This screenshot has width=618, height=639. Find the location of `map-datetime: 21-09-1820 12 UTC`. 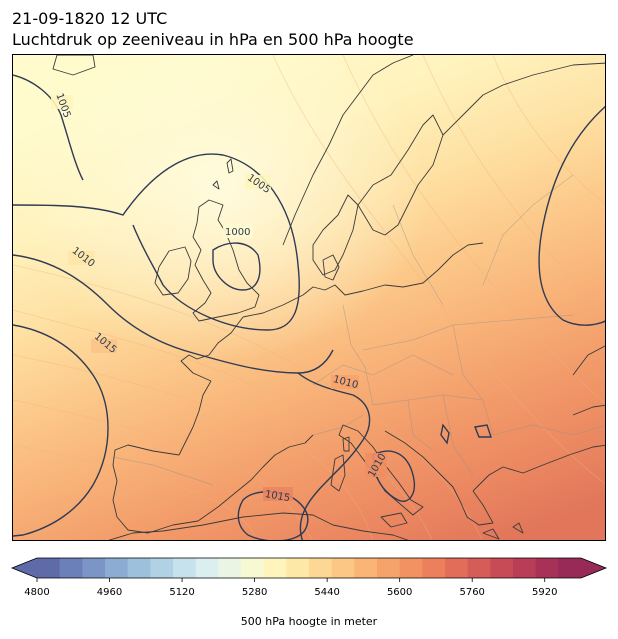

map-datetime: 21-09-1820 12 UTC is located at coordinates (90, 18).